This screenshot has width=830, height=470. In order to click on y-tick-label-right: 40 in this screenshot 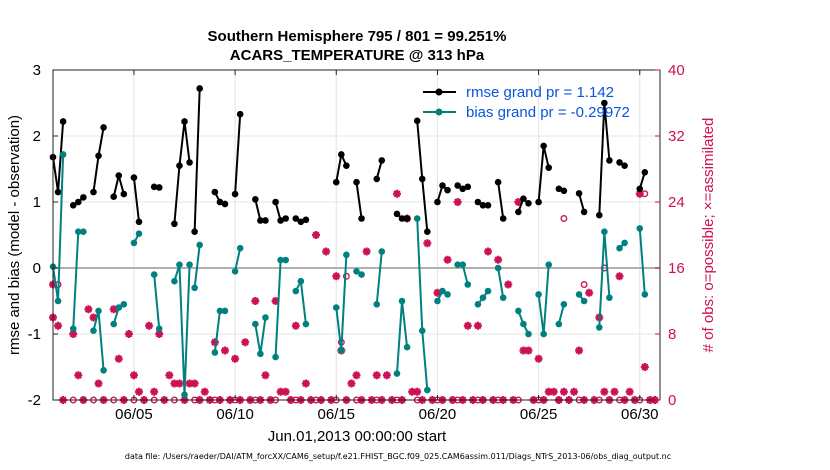, I will do `click(676, 70)`.